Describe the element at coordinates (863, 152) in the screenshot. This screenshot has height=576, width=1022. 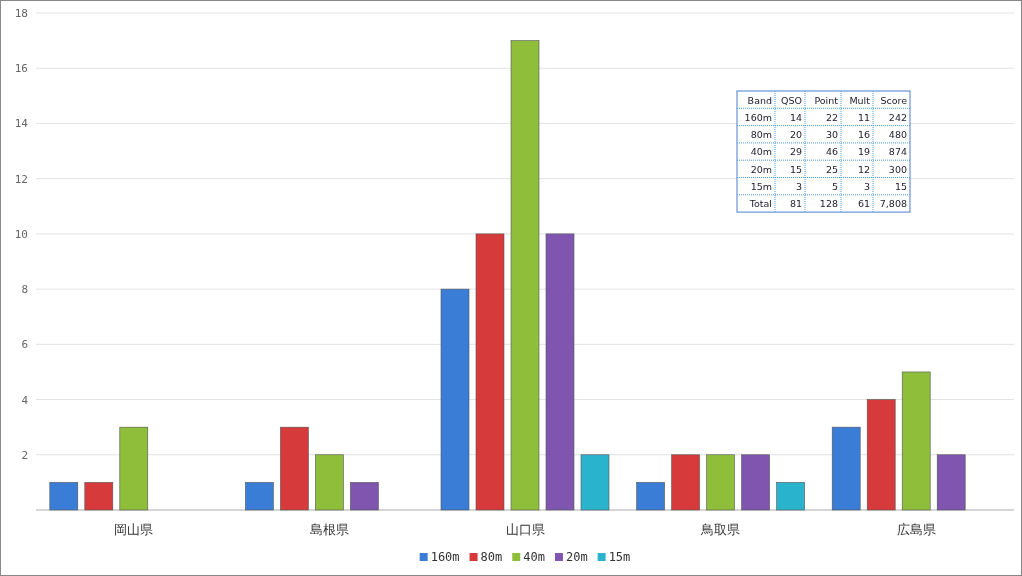
I see `annotation: 19` at that location.